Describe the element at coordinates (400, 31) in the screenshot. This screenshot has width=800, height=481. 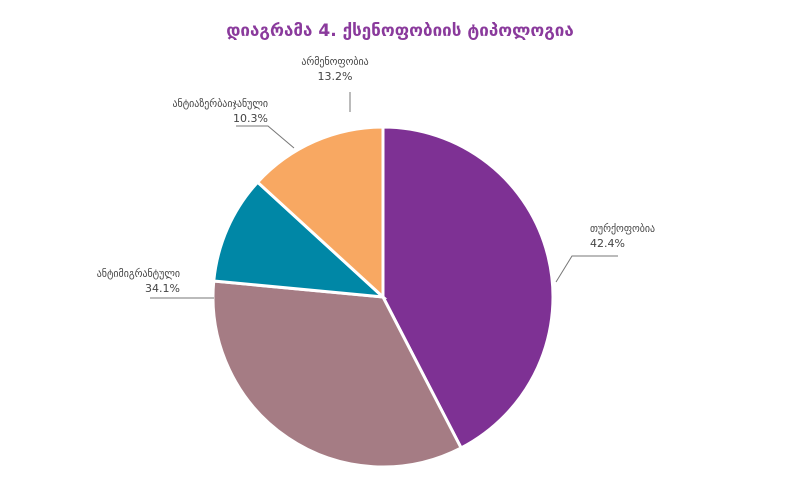
I see `chart-title: დიაგრამა 4. ქსენოფობიის ტიპოლოგია` at that location.